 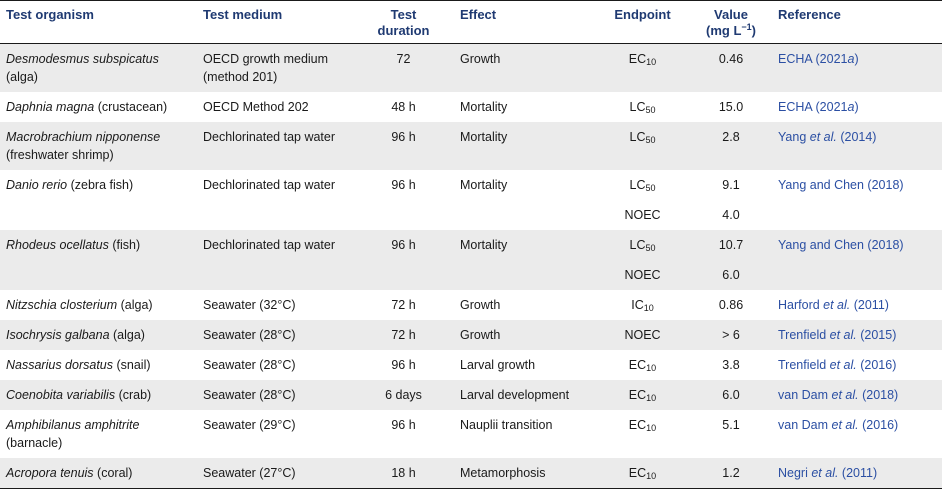 I want to click on endpoint-value: 0.86, so click(x=731, y=305).